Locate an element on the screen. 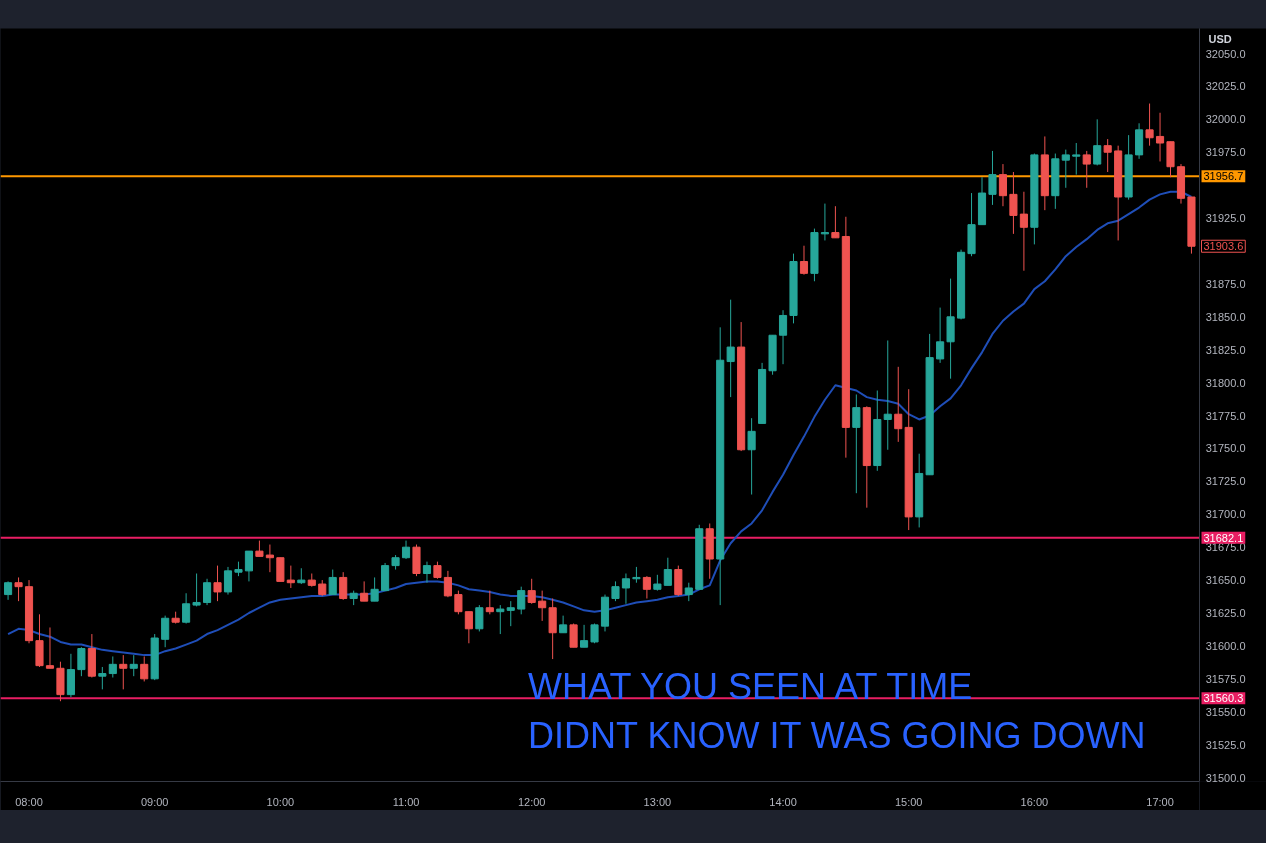  x-tick-label: 14:00 is located at coordinates (783, 801).